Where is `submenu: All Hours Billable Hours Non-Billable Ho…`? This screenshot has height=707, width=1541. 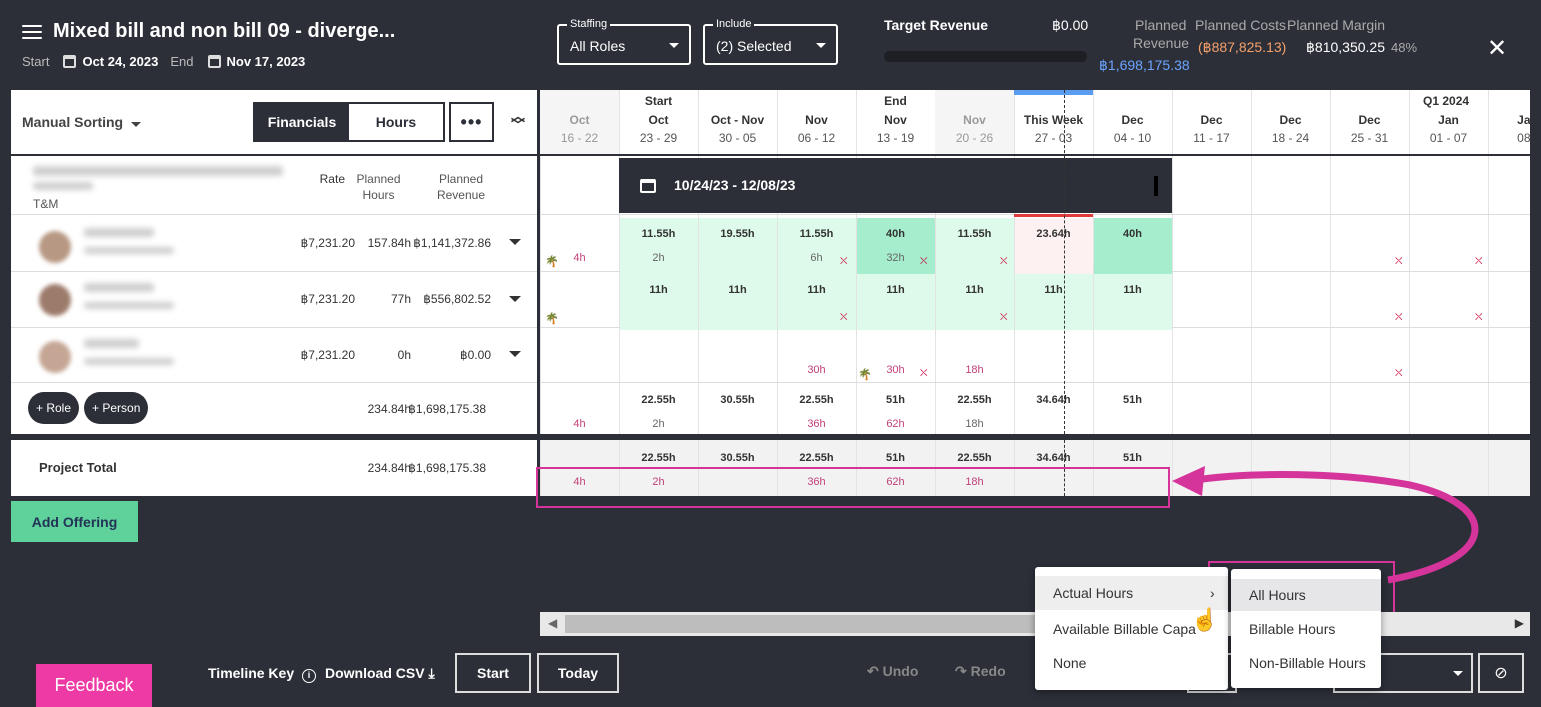
submenu: All Hours Billable Hours Non-Billable Ho… is located at coordinates (1306, 628).